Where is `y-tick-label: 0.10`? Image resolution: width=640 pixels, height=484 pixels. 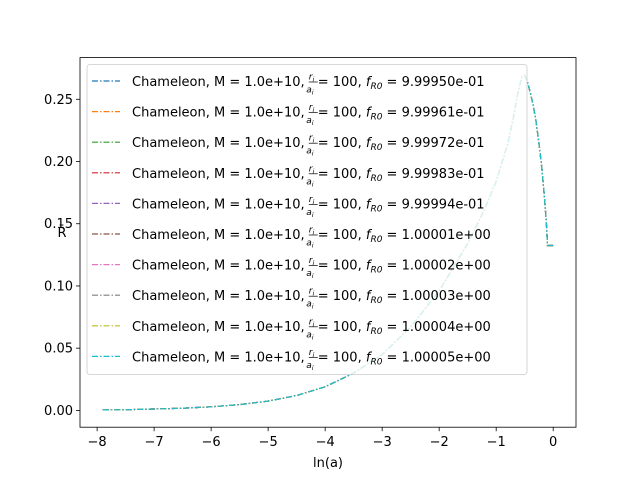 y-tick-label: 0.10 is located at coordinates (58, 286).